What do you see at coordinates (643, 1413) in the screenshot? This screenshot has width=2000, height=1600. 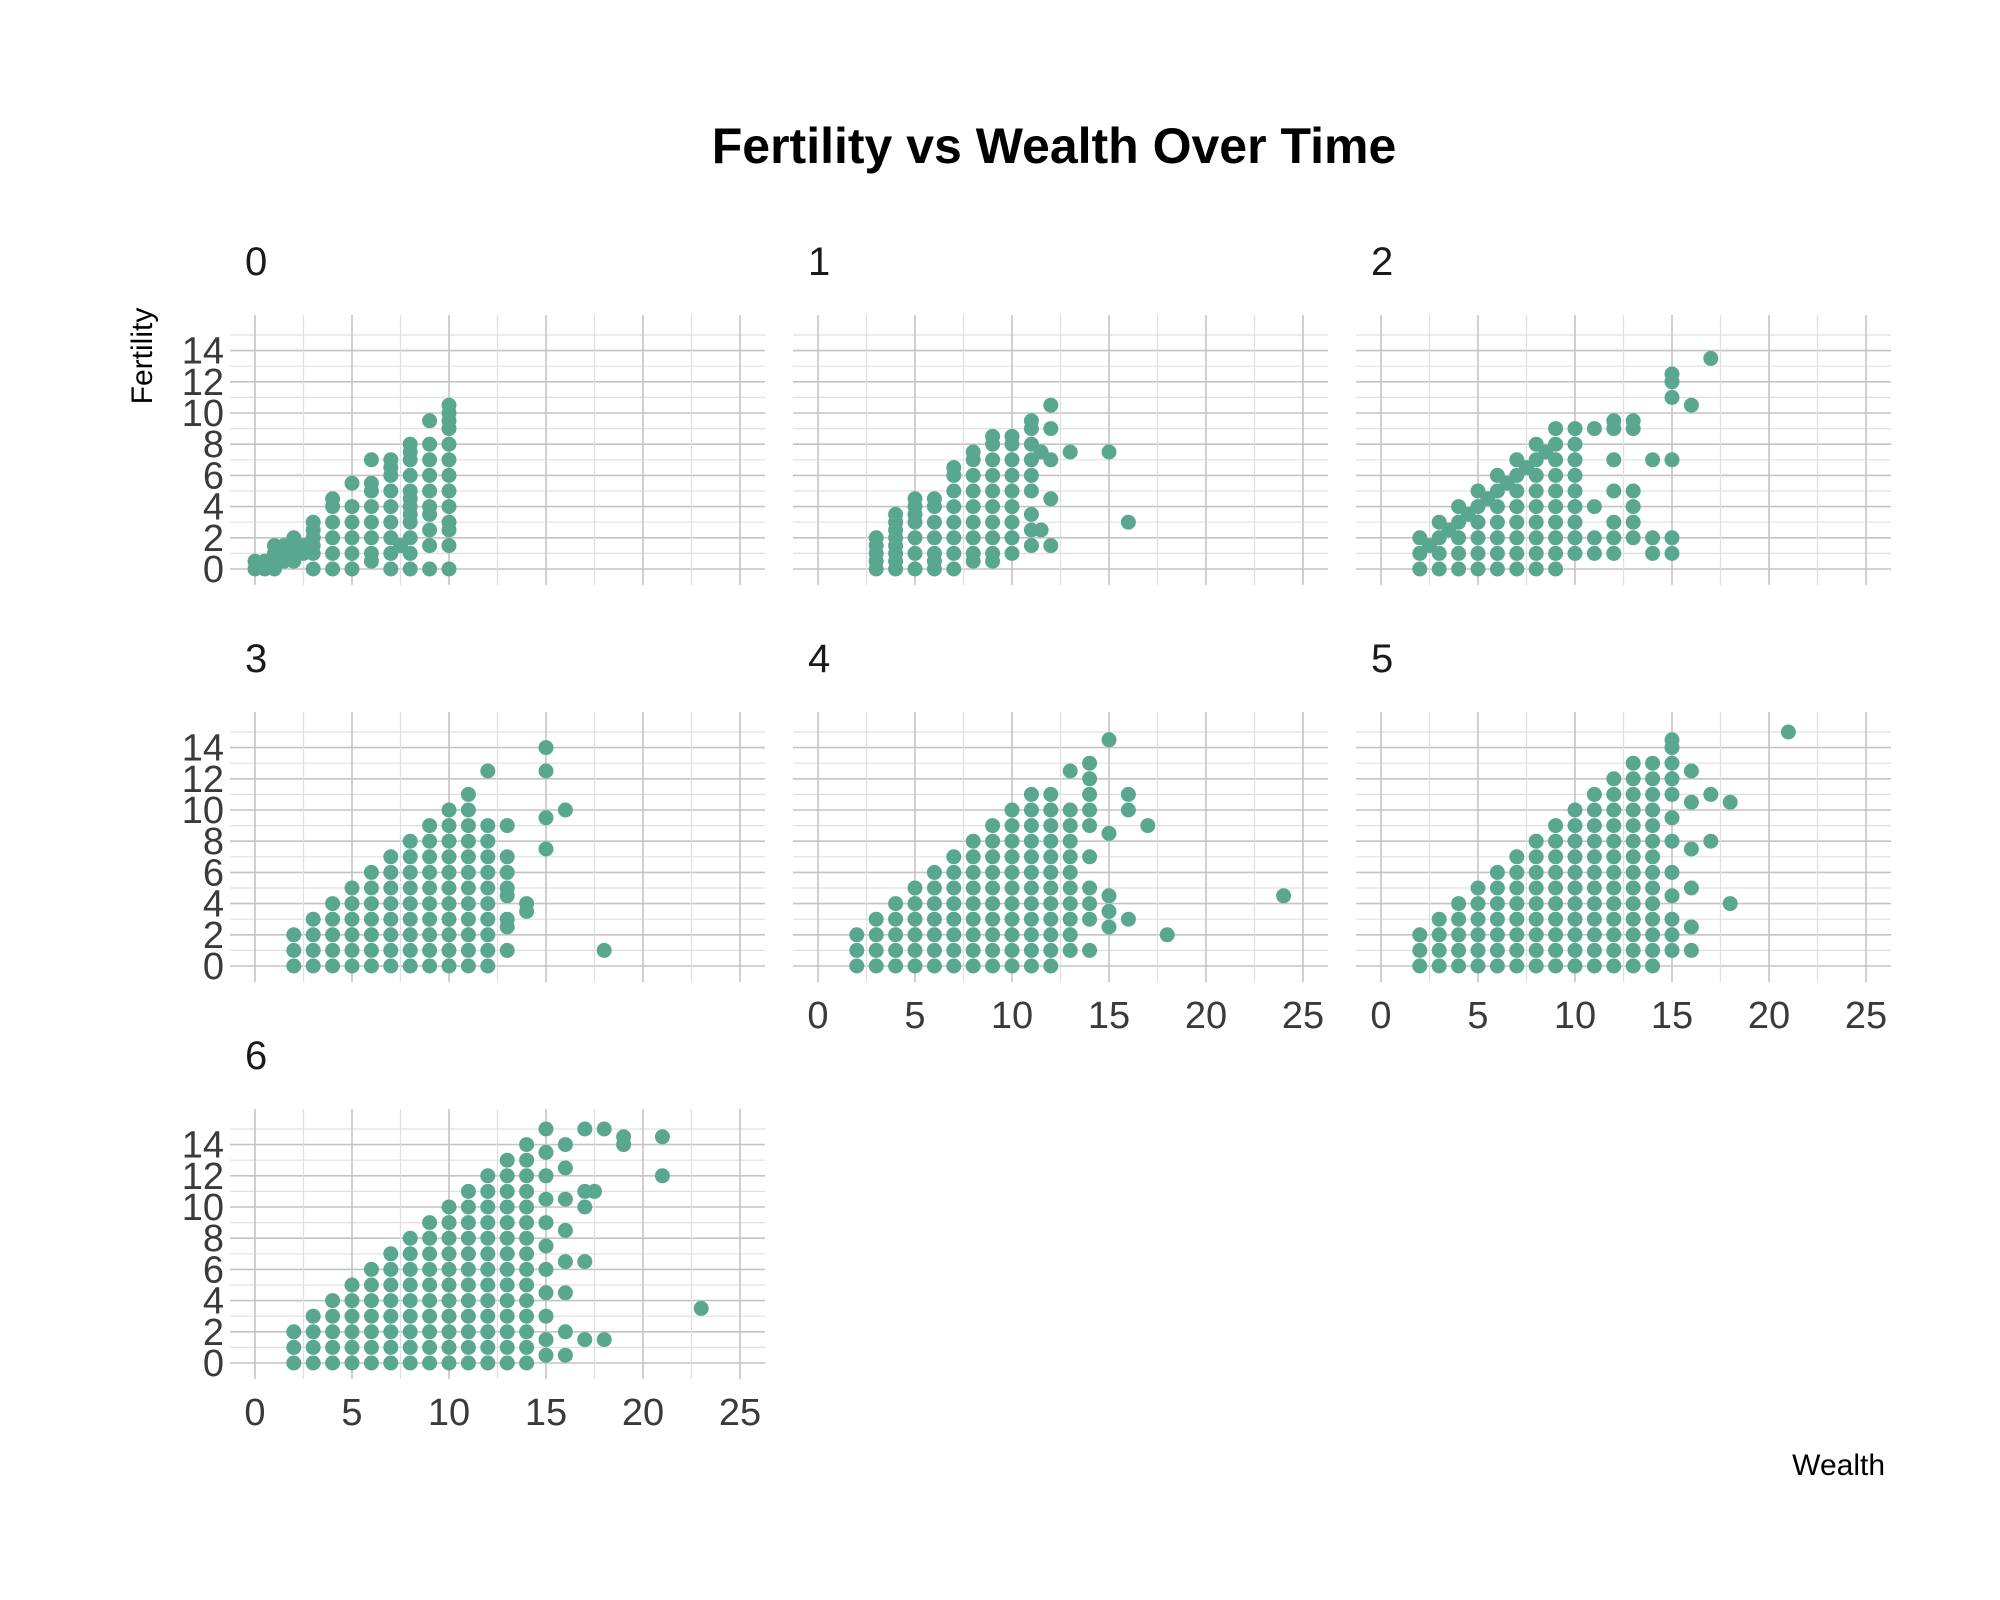 I see `x-tick-label: 20` at bounding box center [643, 1413].